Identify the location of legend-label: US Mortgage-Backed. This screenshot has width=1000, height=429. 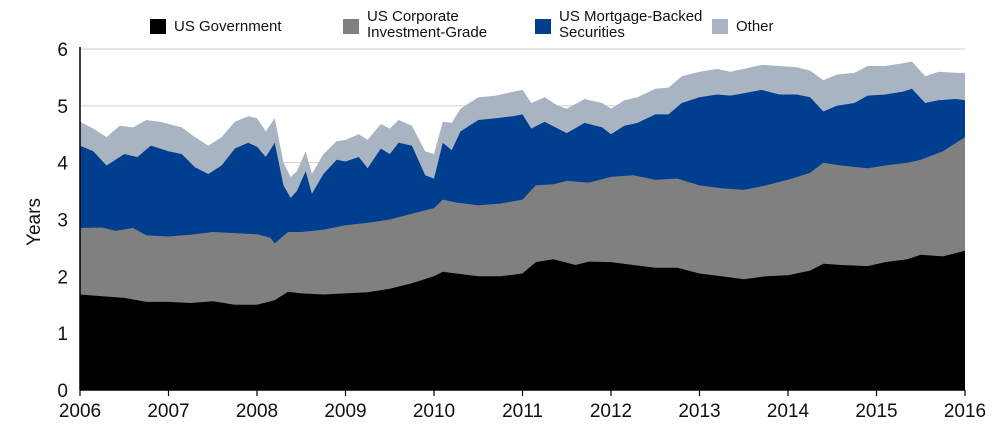
(630, 16).